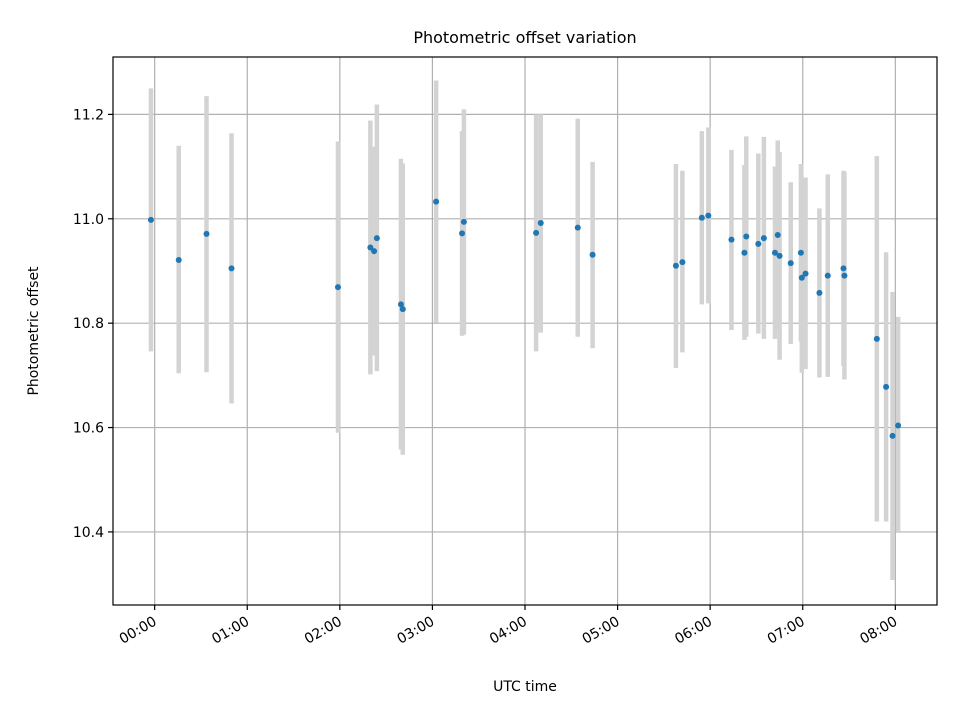 The width and height of the screenshot is (960, 720). I want to click on y-tick-label: 11.2, so click(88, 115).